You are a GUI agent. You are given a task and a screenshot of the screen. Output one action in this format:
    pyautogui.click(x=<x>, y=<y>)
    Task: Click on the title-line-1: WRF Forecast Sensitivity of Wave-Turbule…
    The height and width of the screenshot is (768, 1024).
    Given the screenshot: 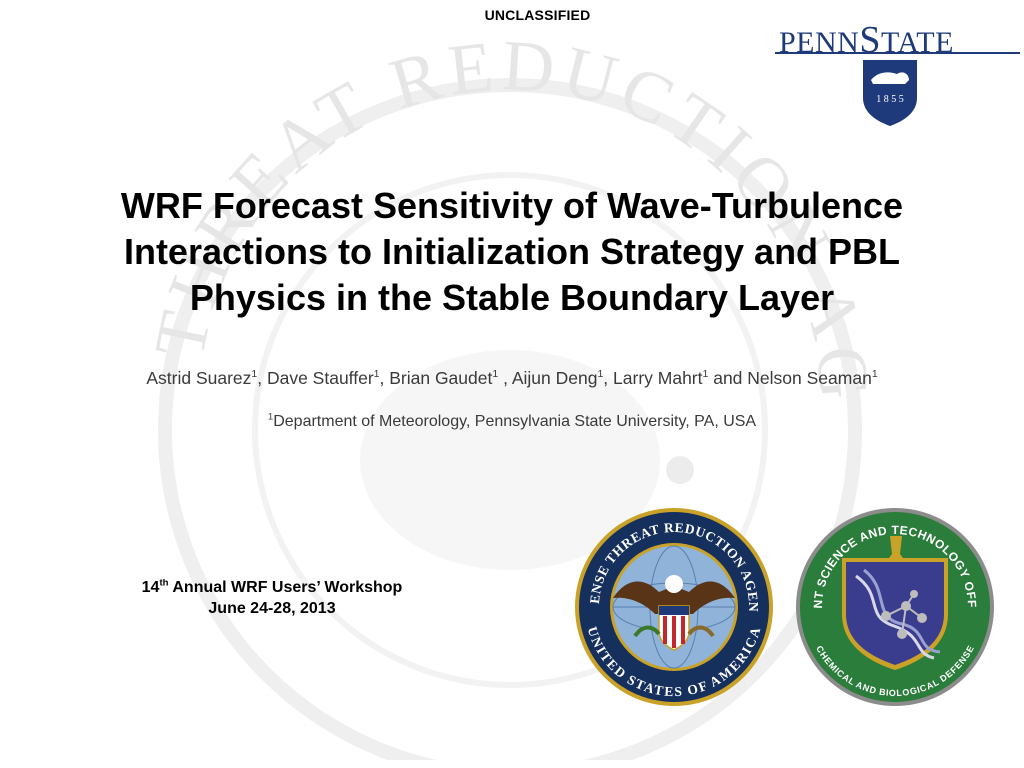 What is the action you would take?
    pyautogui.click(x=512, y=205)
    